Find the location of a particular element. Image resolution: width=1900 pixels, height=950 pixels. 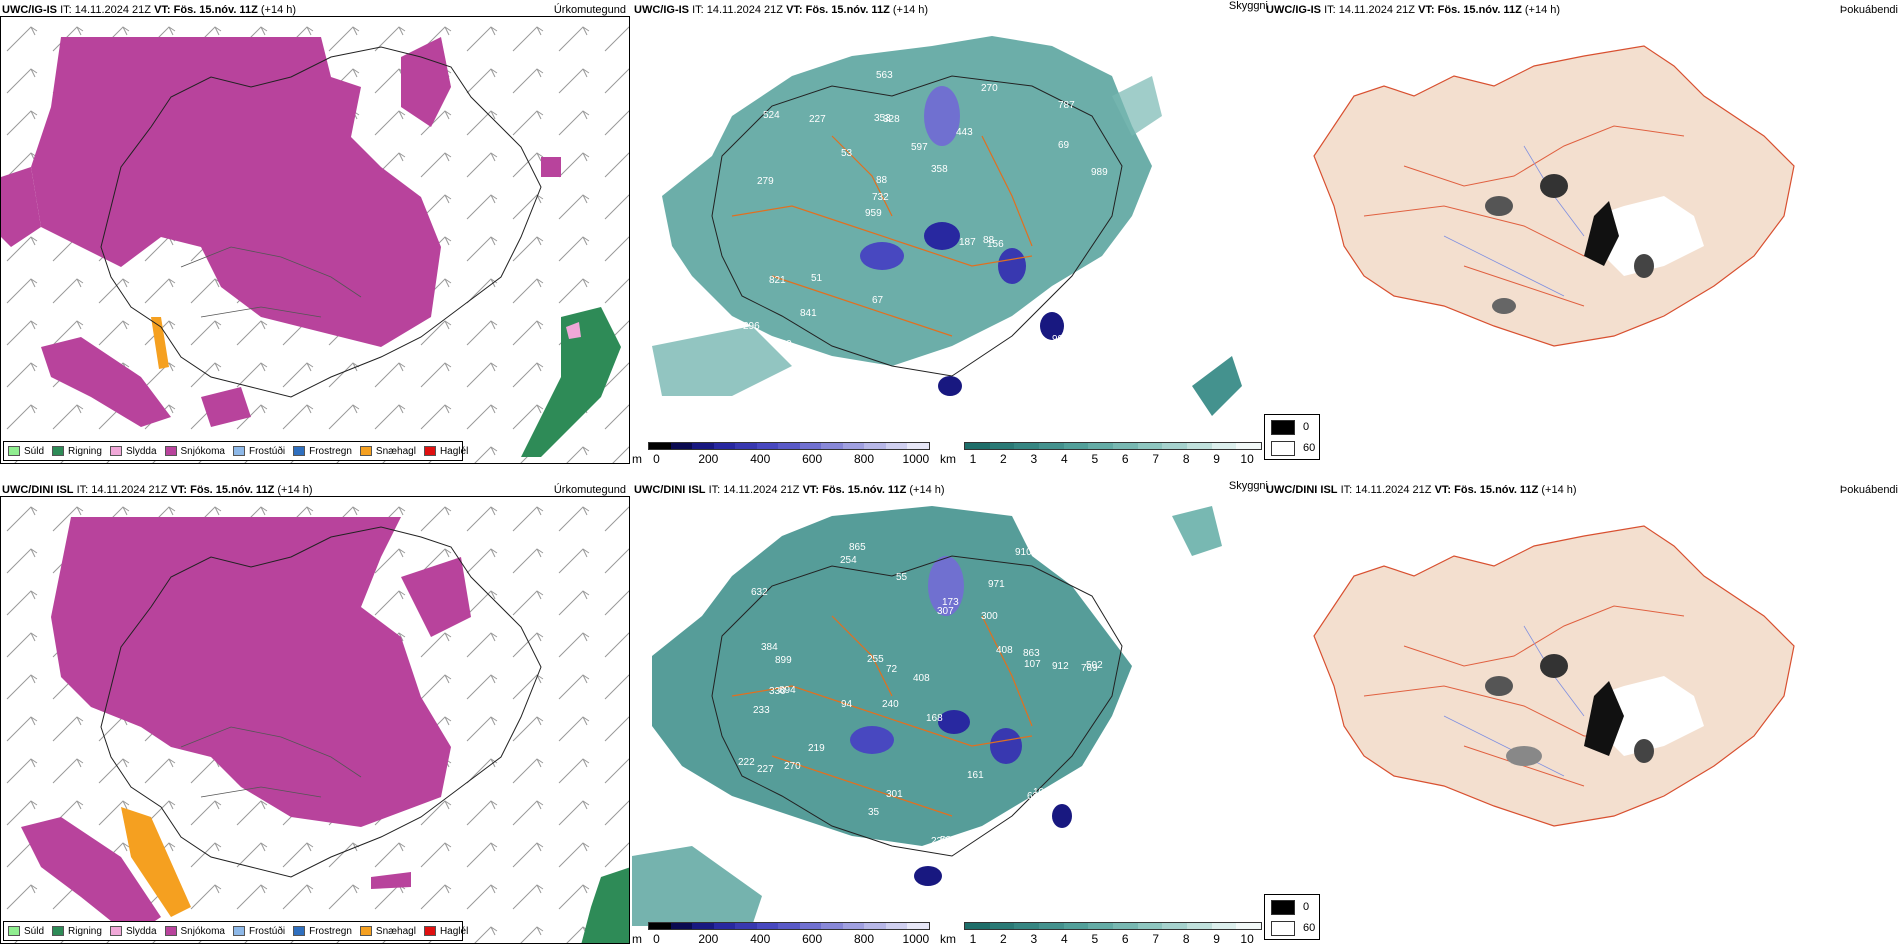

visibility-colorbar: km 1 2 3 4 5 6 7 8 9 10 is located at coordinates (1102, 935).